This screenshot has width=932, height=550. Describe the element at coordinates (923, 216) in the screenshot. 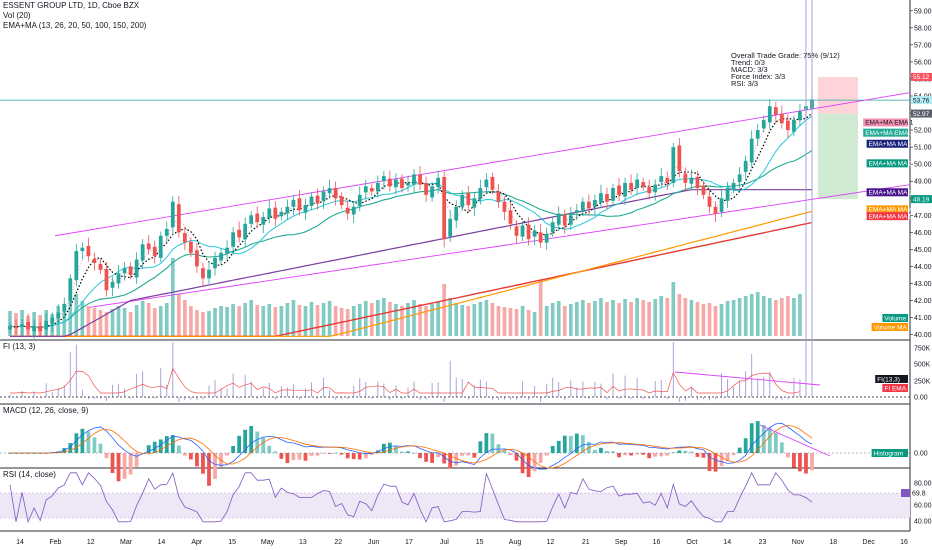

I see `price-axis-label: 47.00` at that location.